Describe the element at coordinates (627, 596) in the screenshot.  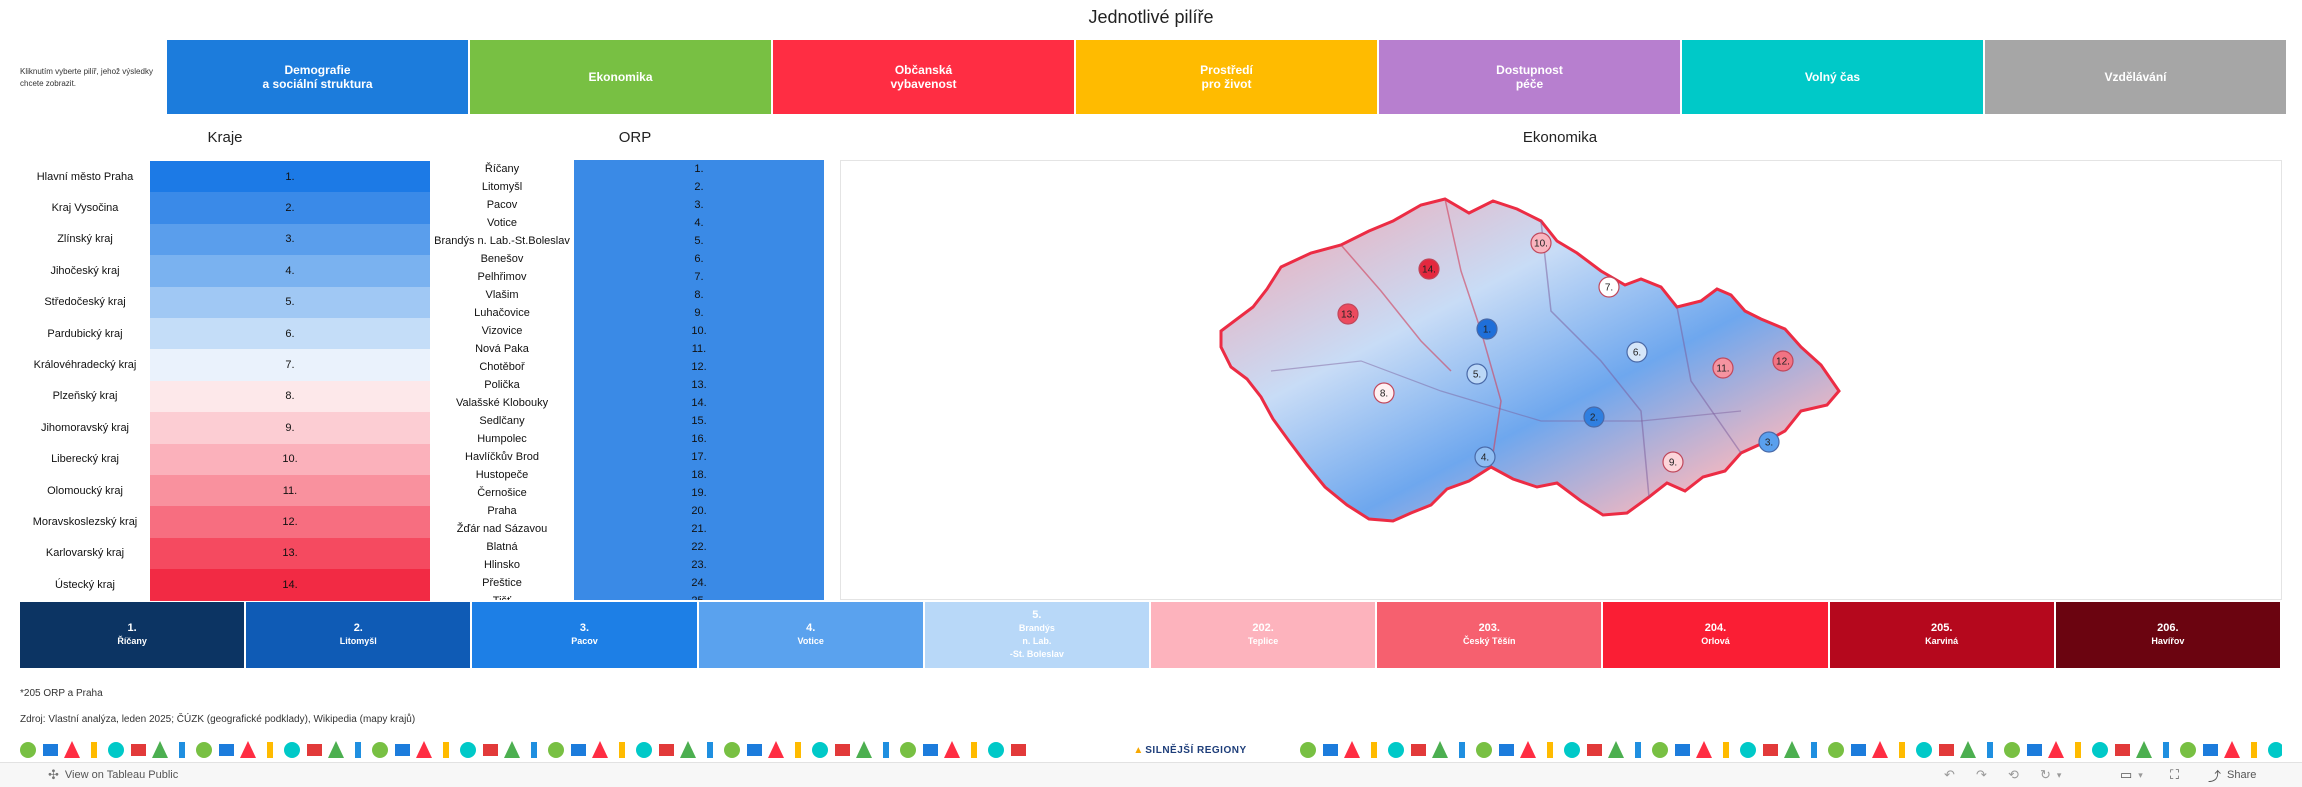
I see `orp-row: Tišť25.` at that location.